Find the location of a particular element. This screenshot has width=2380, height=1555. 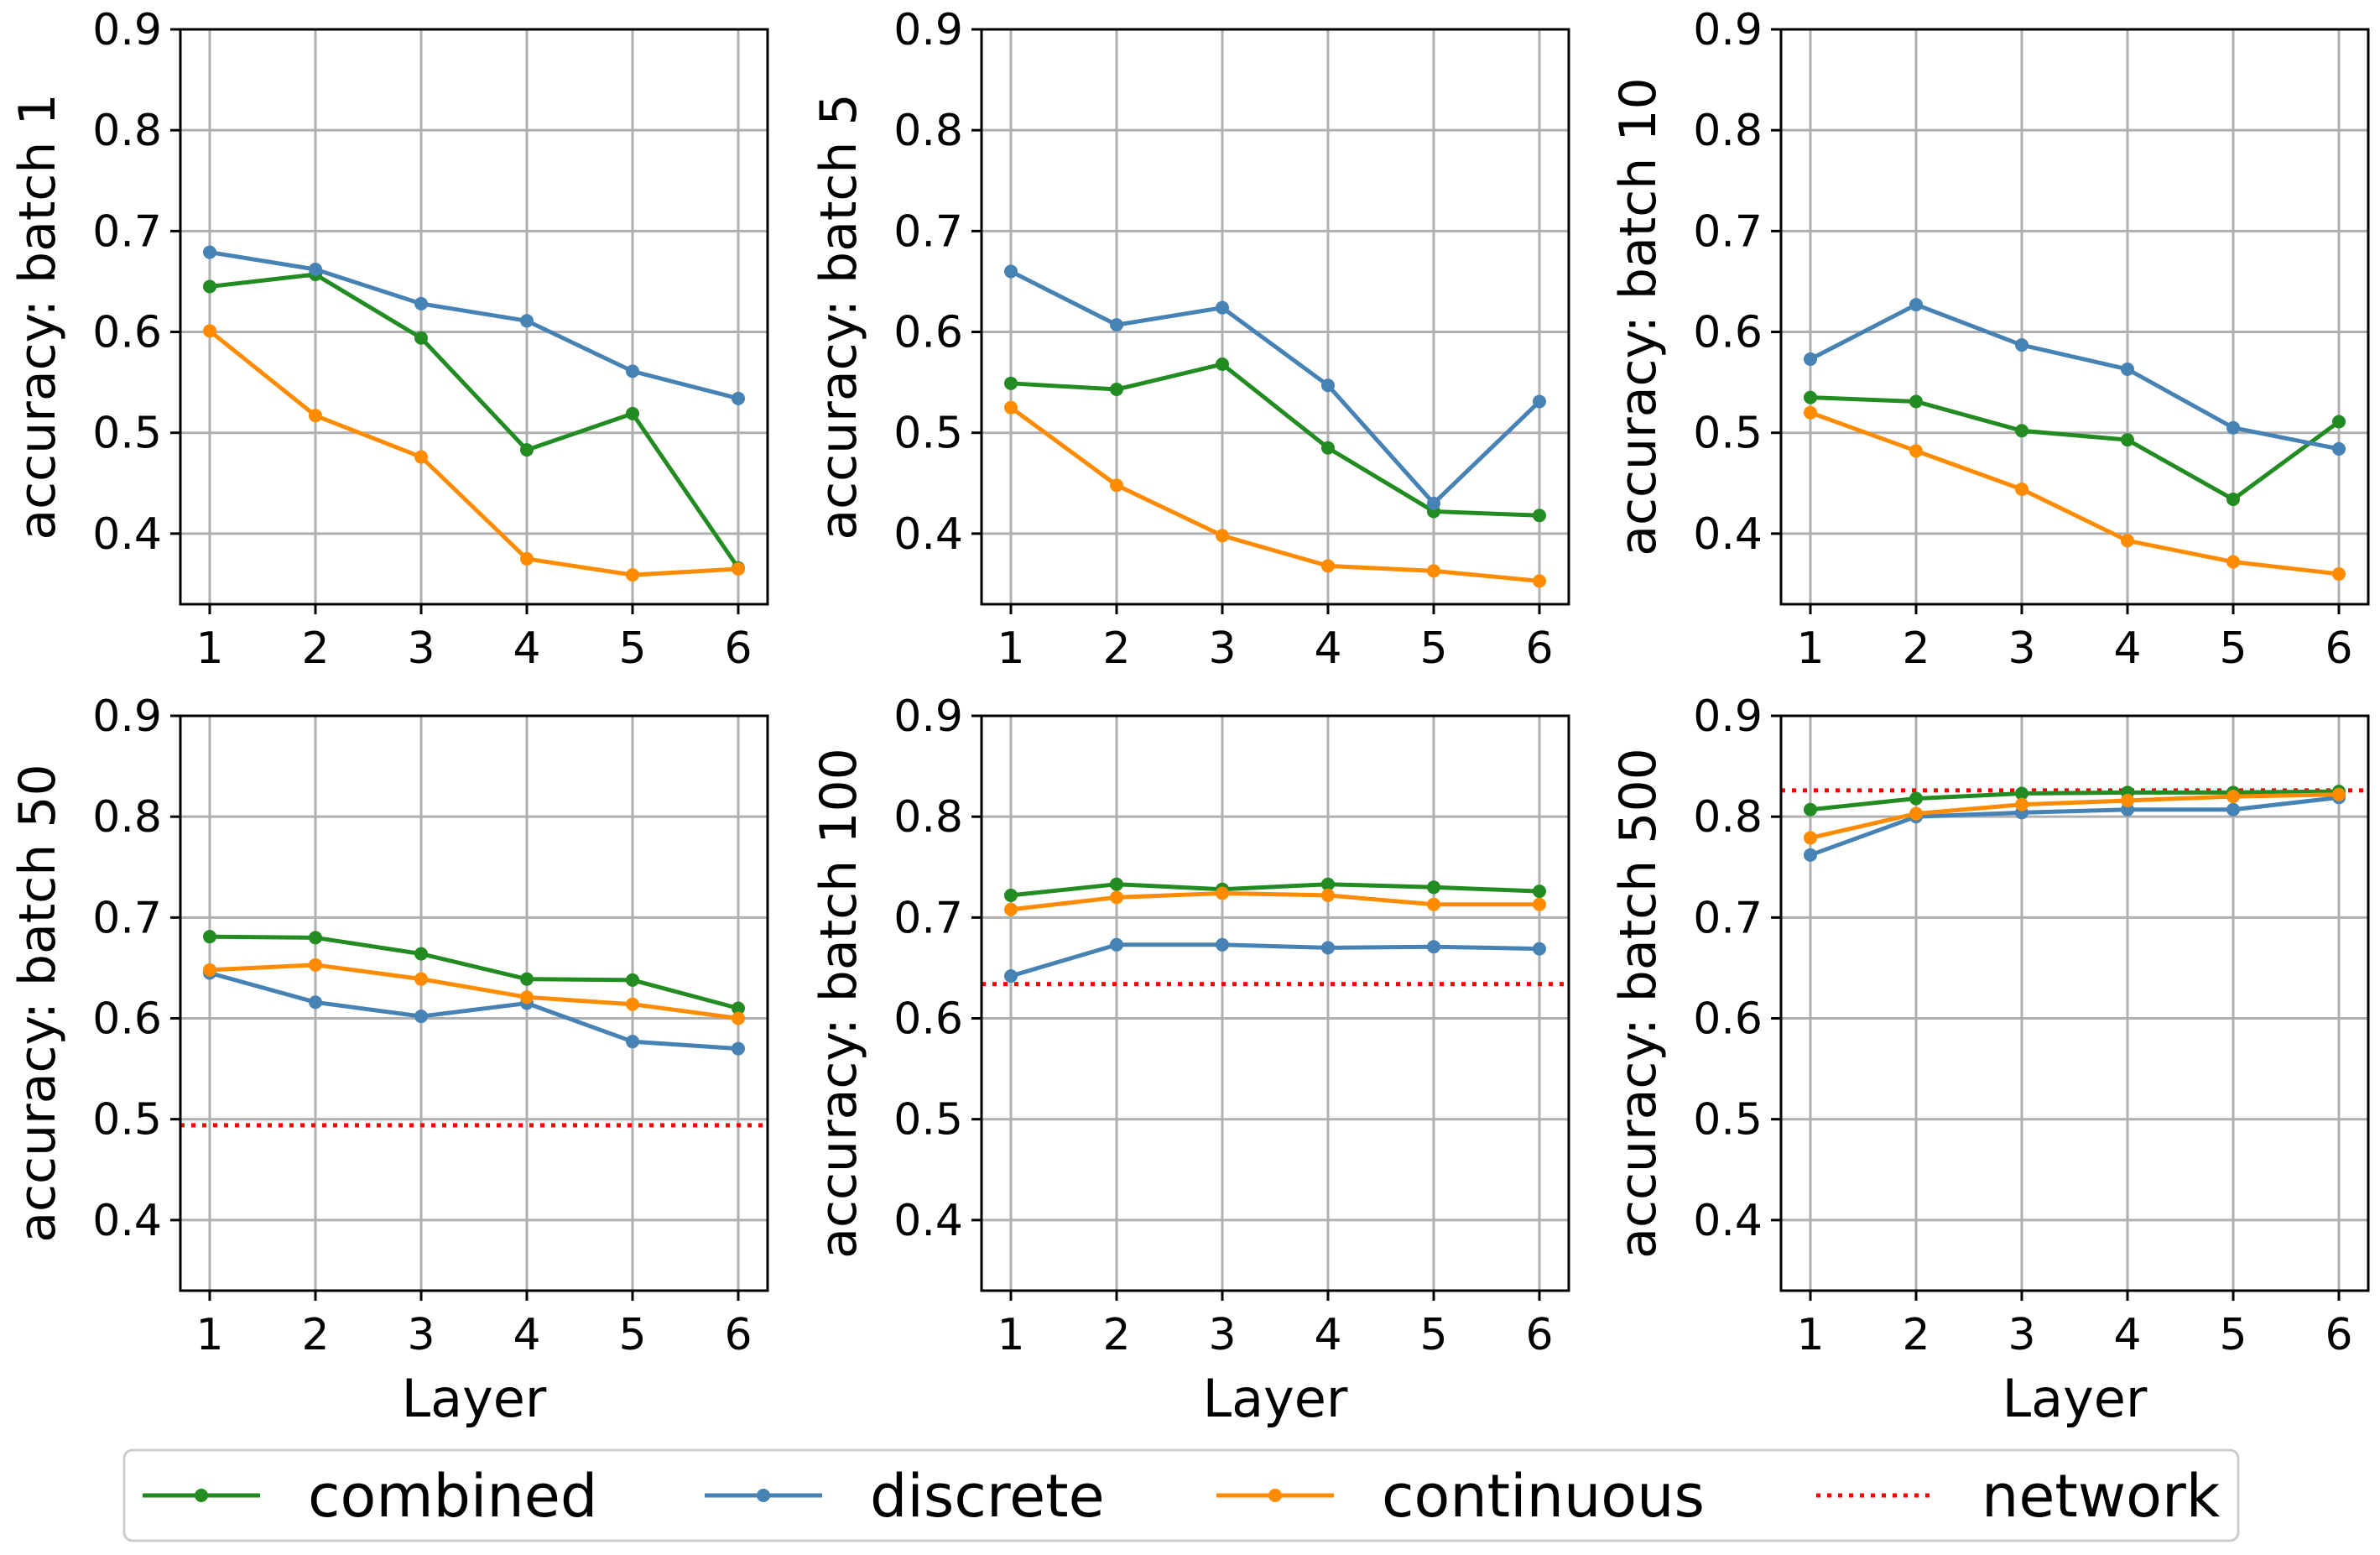

legend-marker-continuous is located at coordinates (1275, 1495).